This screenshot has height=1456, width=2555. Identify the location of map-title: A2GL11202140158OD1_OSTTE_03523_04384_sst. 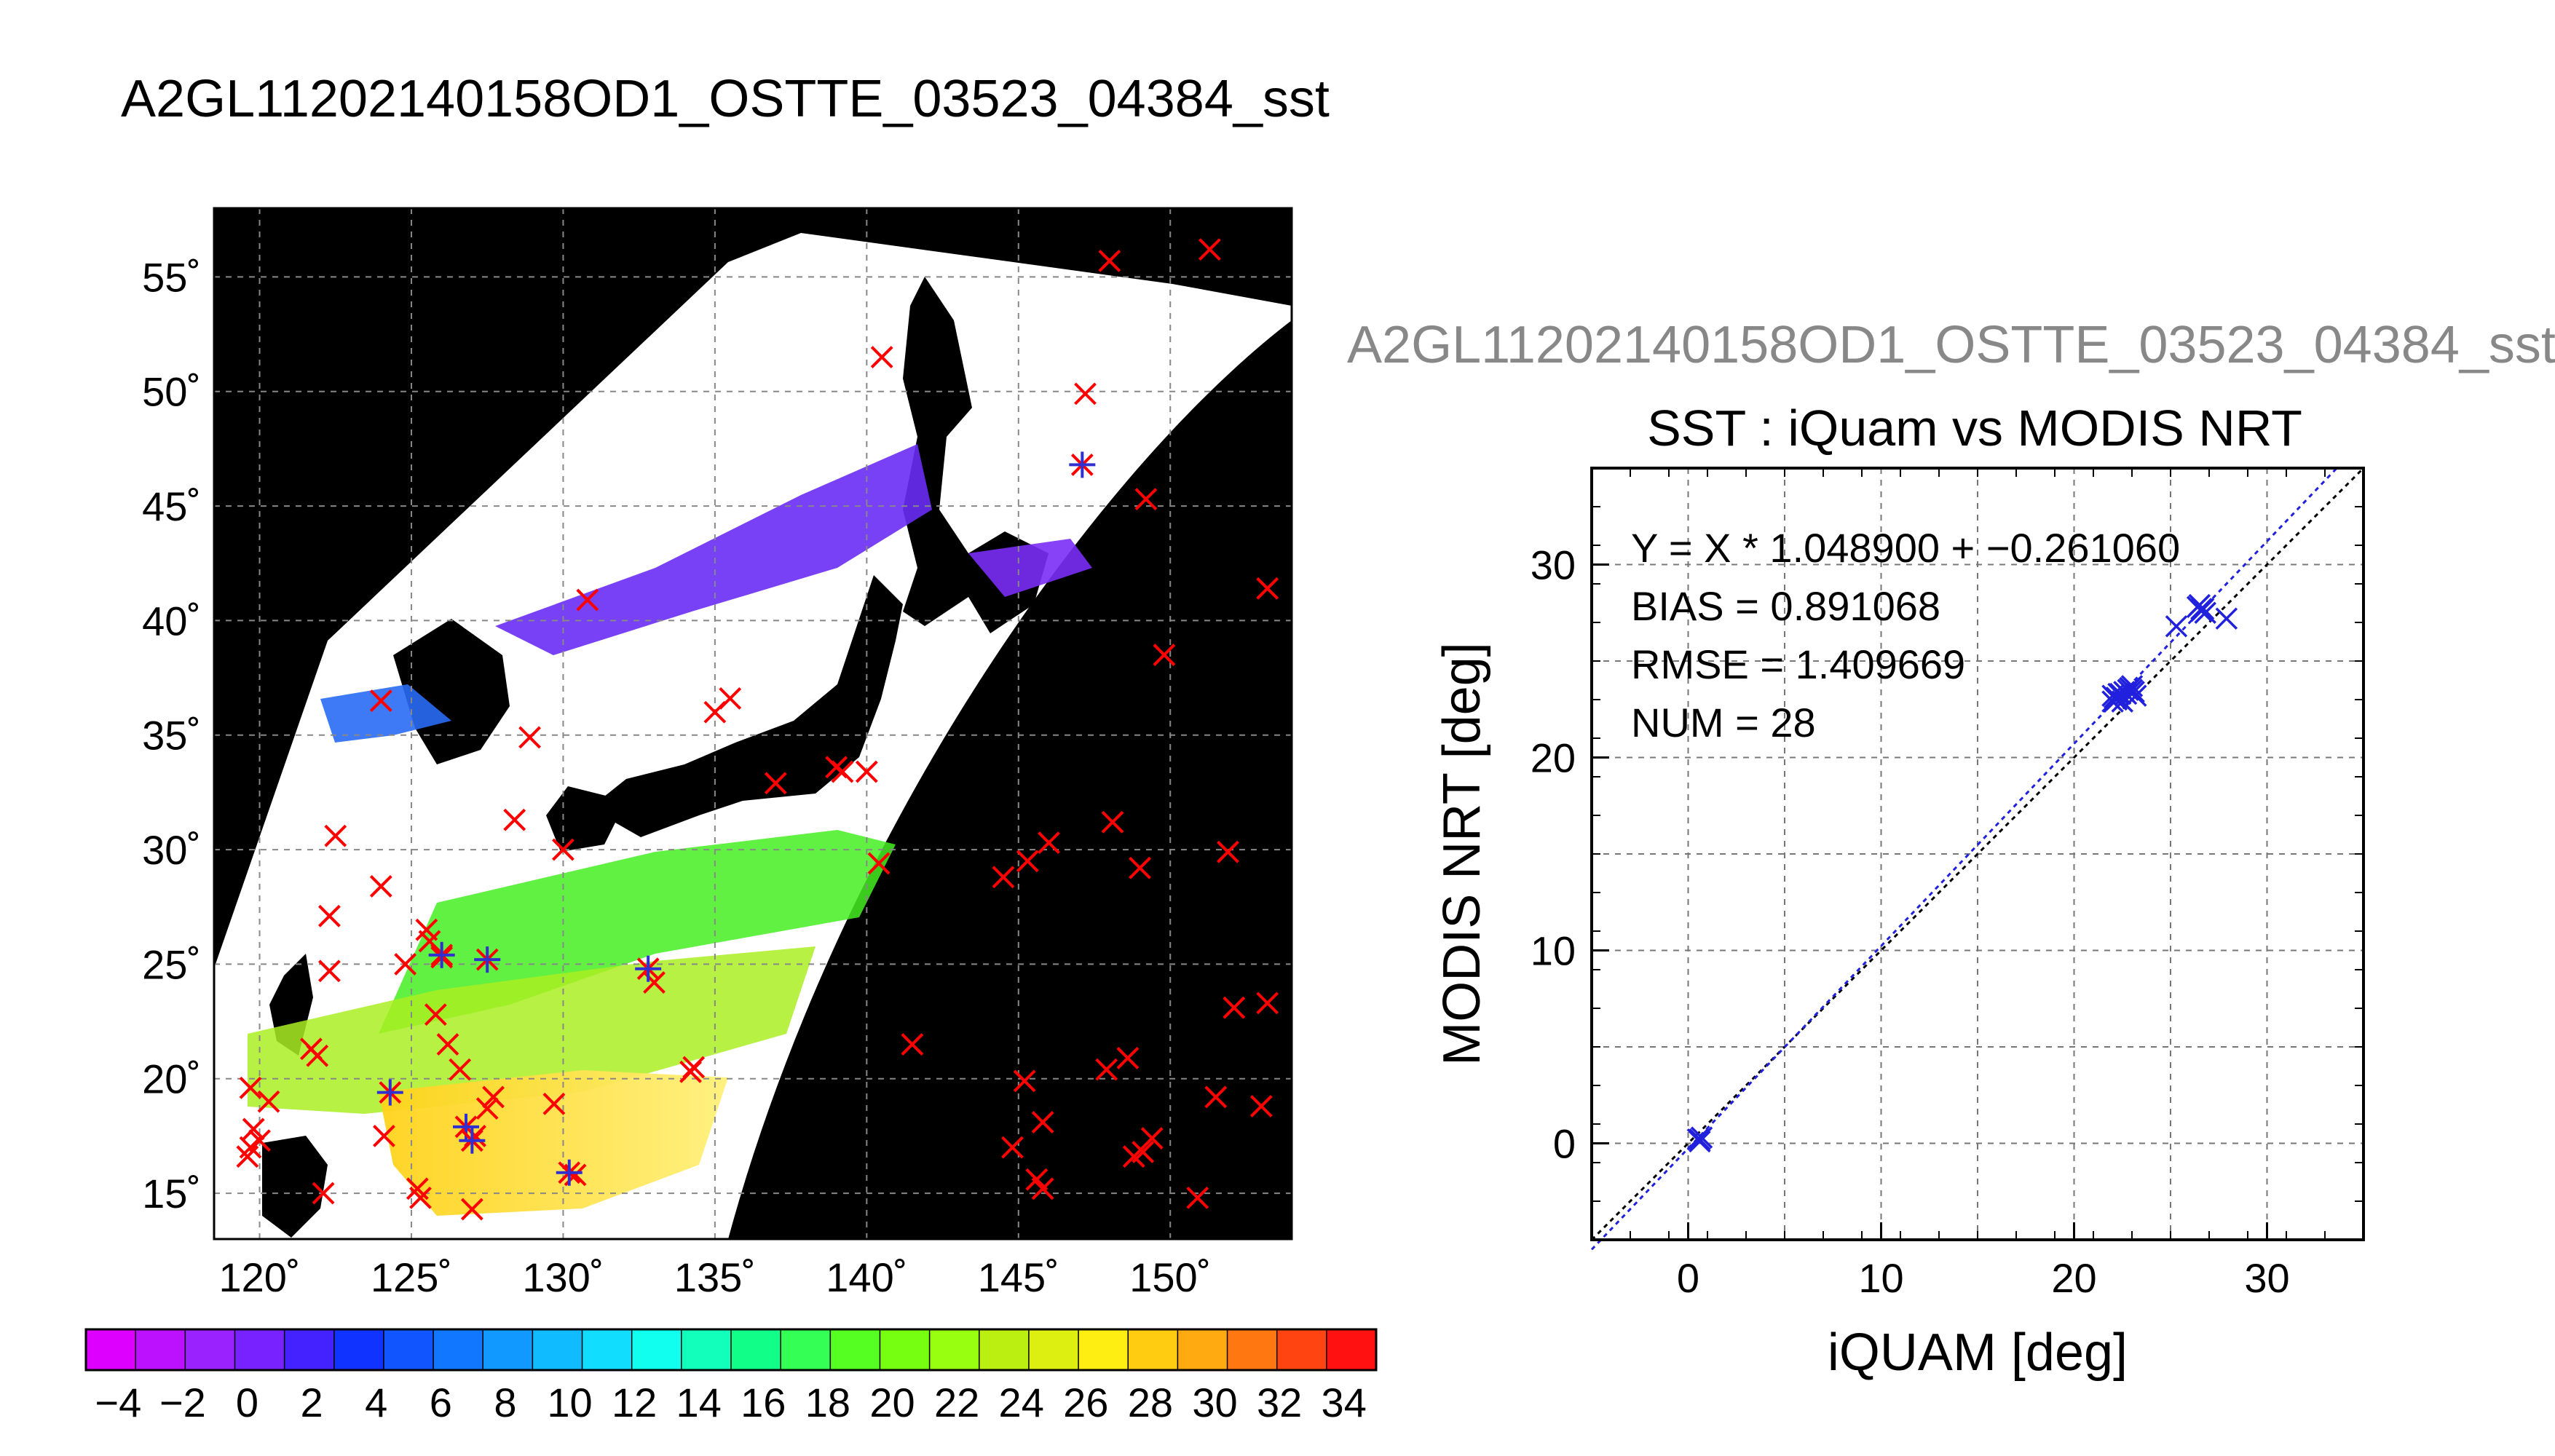
(725, 99).